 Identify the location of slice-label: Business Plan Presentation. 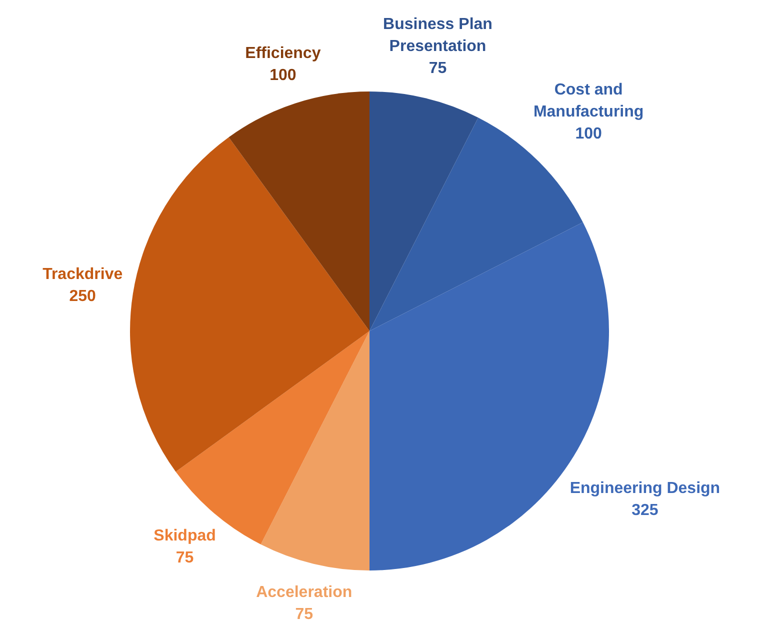
(437, 36).